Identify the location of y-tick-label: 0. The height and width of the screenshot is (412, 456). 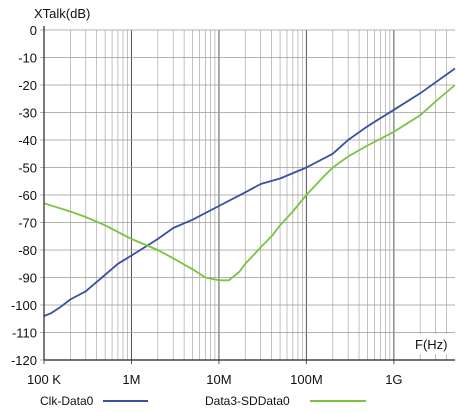
(33, 30).